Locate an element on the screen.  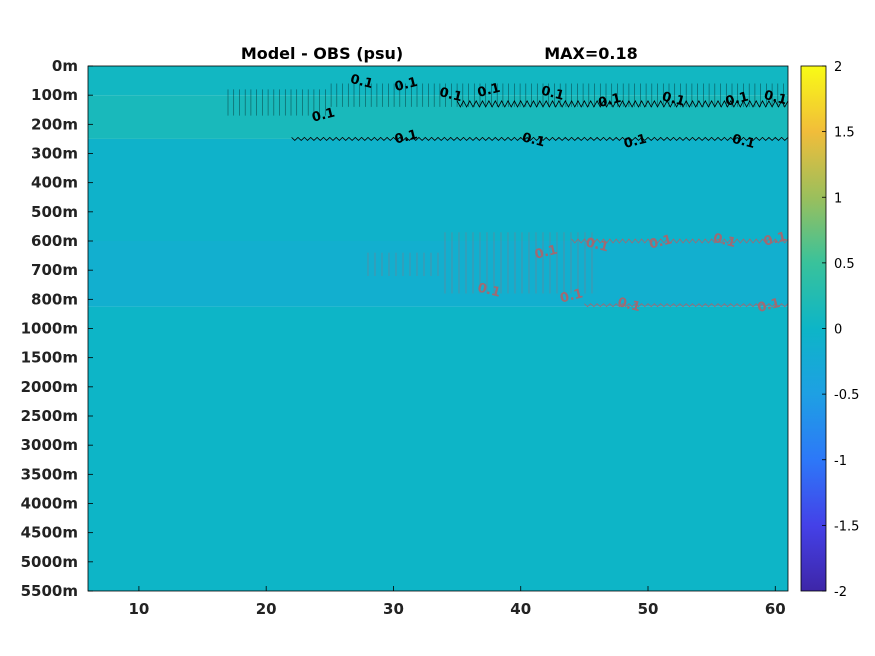
y-tick-label: 700m is located at coordinates (54, 270).